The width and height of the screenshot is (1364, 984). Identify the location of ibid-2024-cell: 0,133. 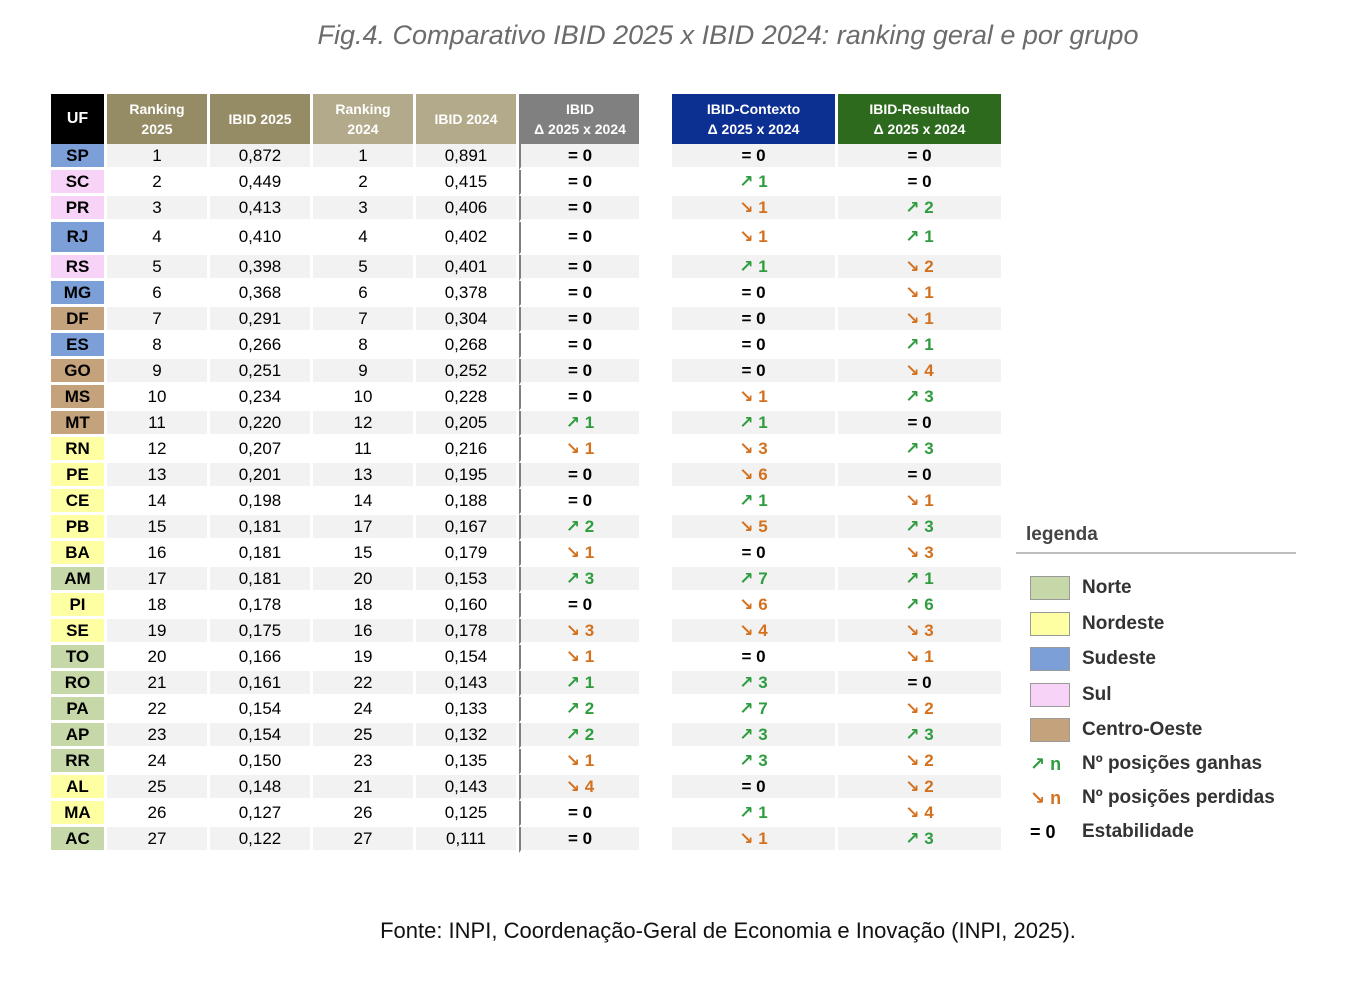
(466, 710).